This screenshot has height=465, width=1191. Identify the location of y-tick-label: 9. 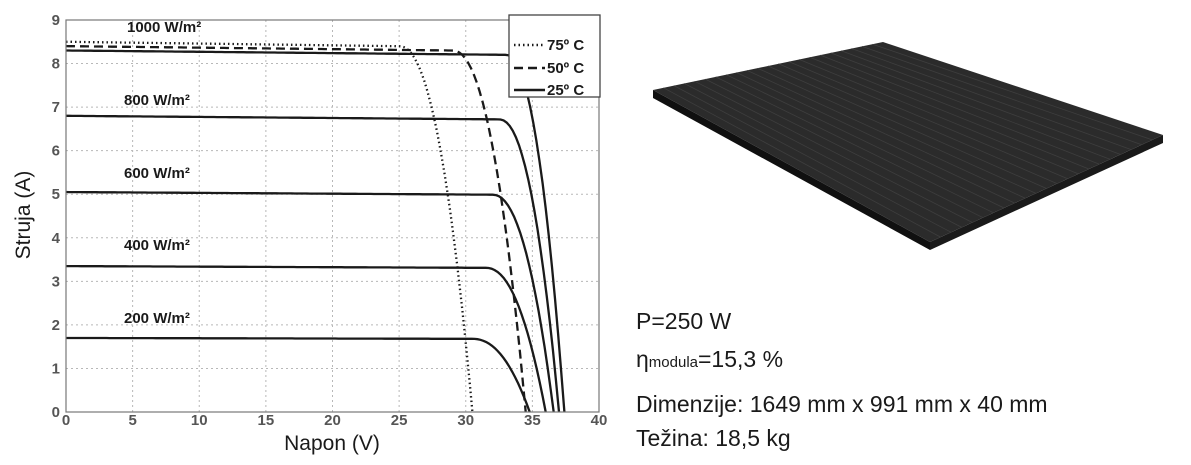
(56, 20).